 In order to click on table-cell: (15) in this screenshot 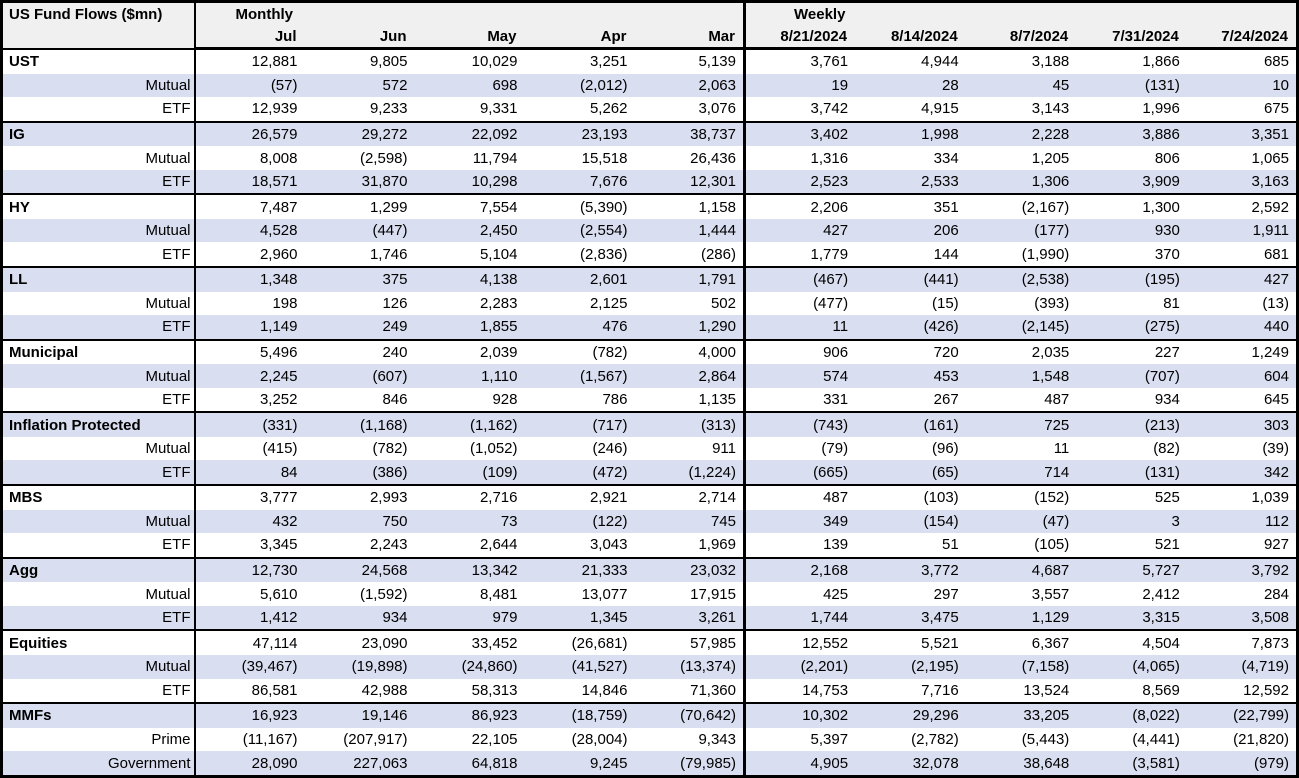, I will do `click(945, 303)`.